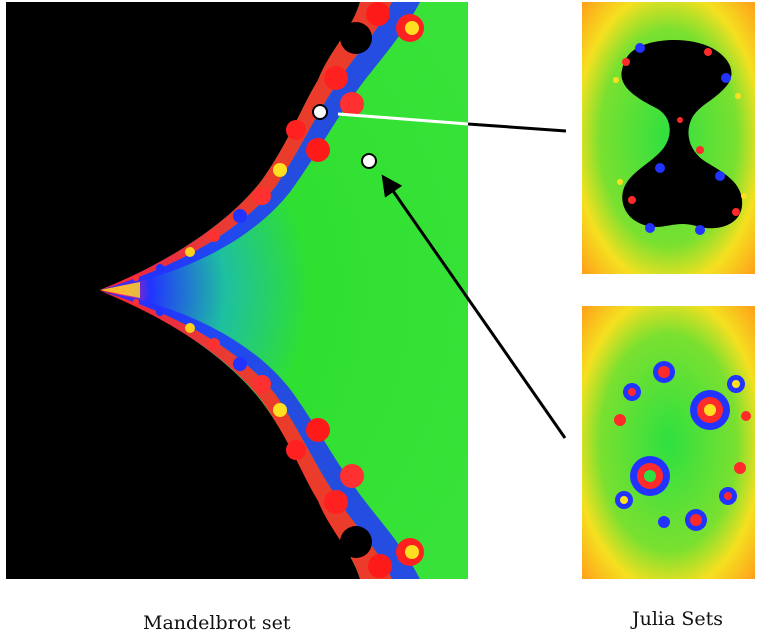  Describe the element at coordinates (344, 136) in the screenshot. I see `markers` at that location.